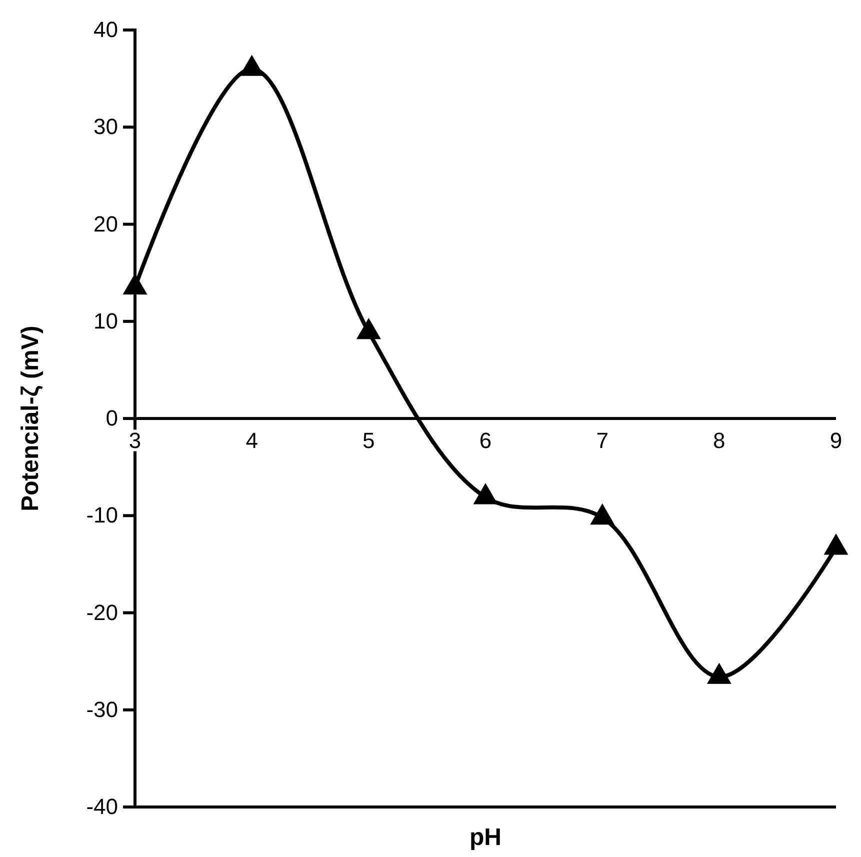  Describe the element at coordinates (485, 441) in the screenshot. I see `x-tick-label: 6` at that location.